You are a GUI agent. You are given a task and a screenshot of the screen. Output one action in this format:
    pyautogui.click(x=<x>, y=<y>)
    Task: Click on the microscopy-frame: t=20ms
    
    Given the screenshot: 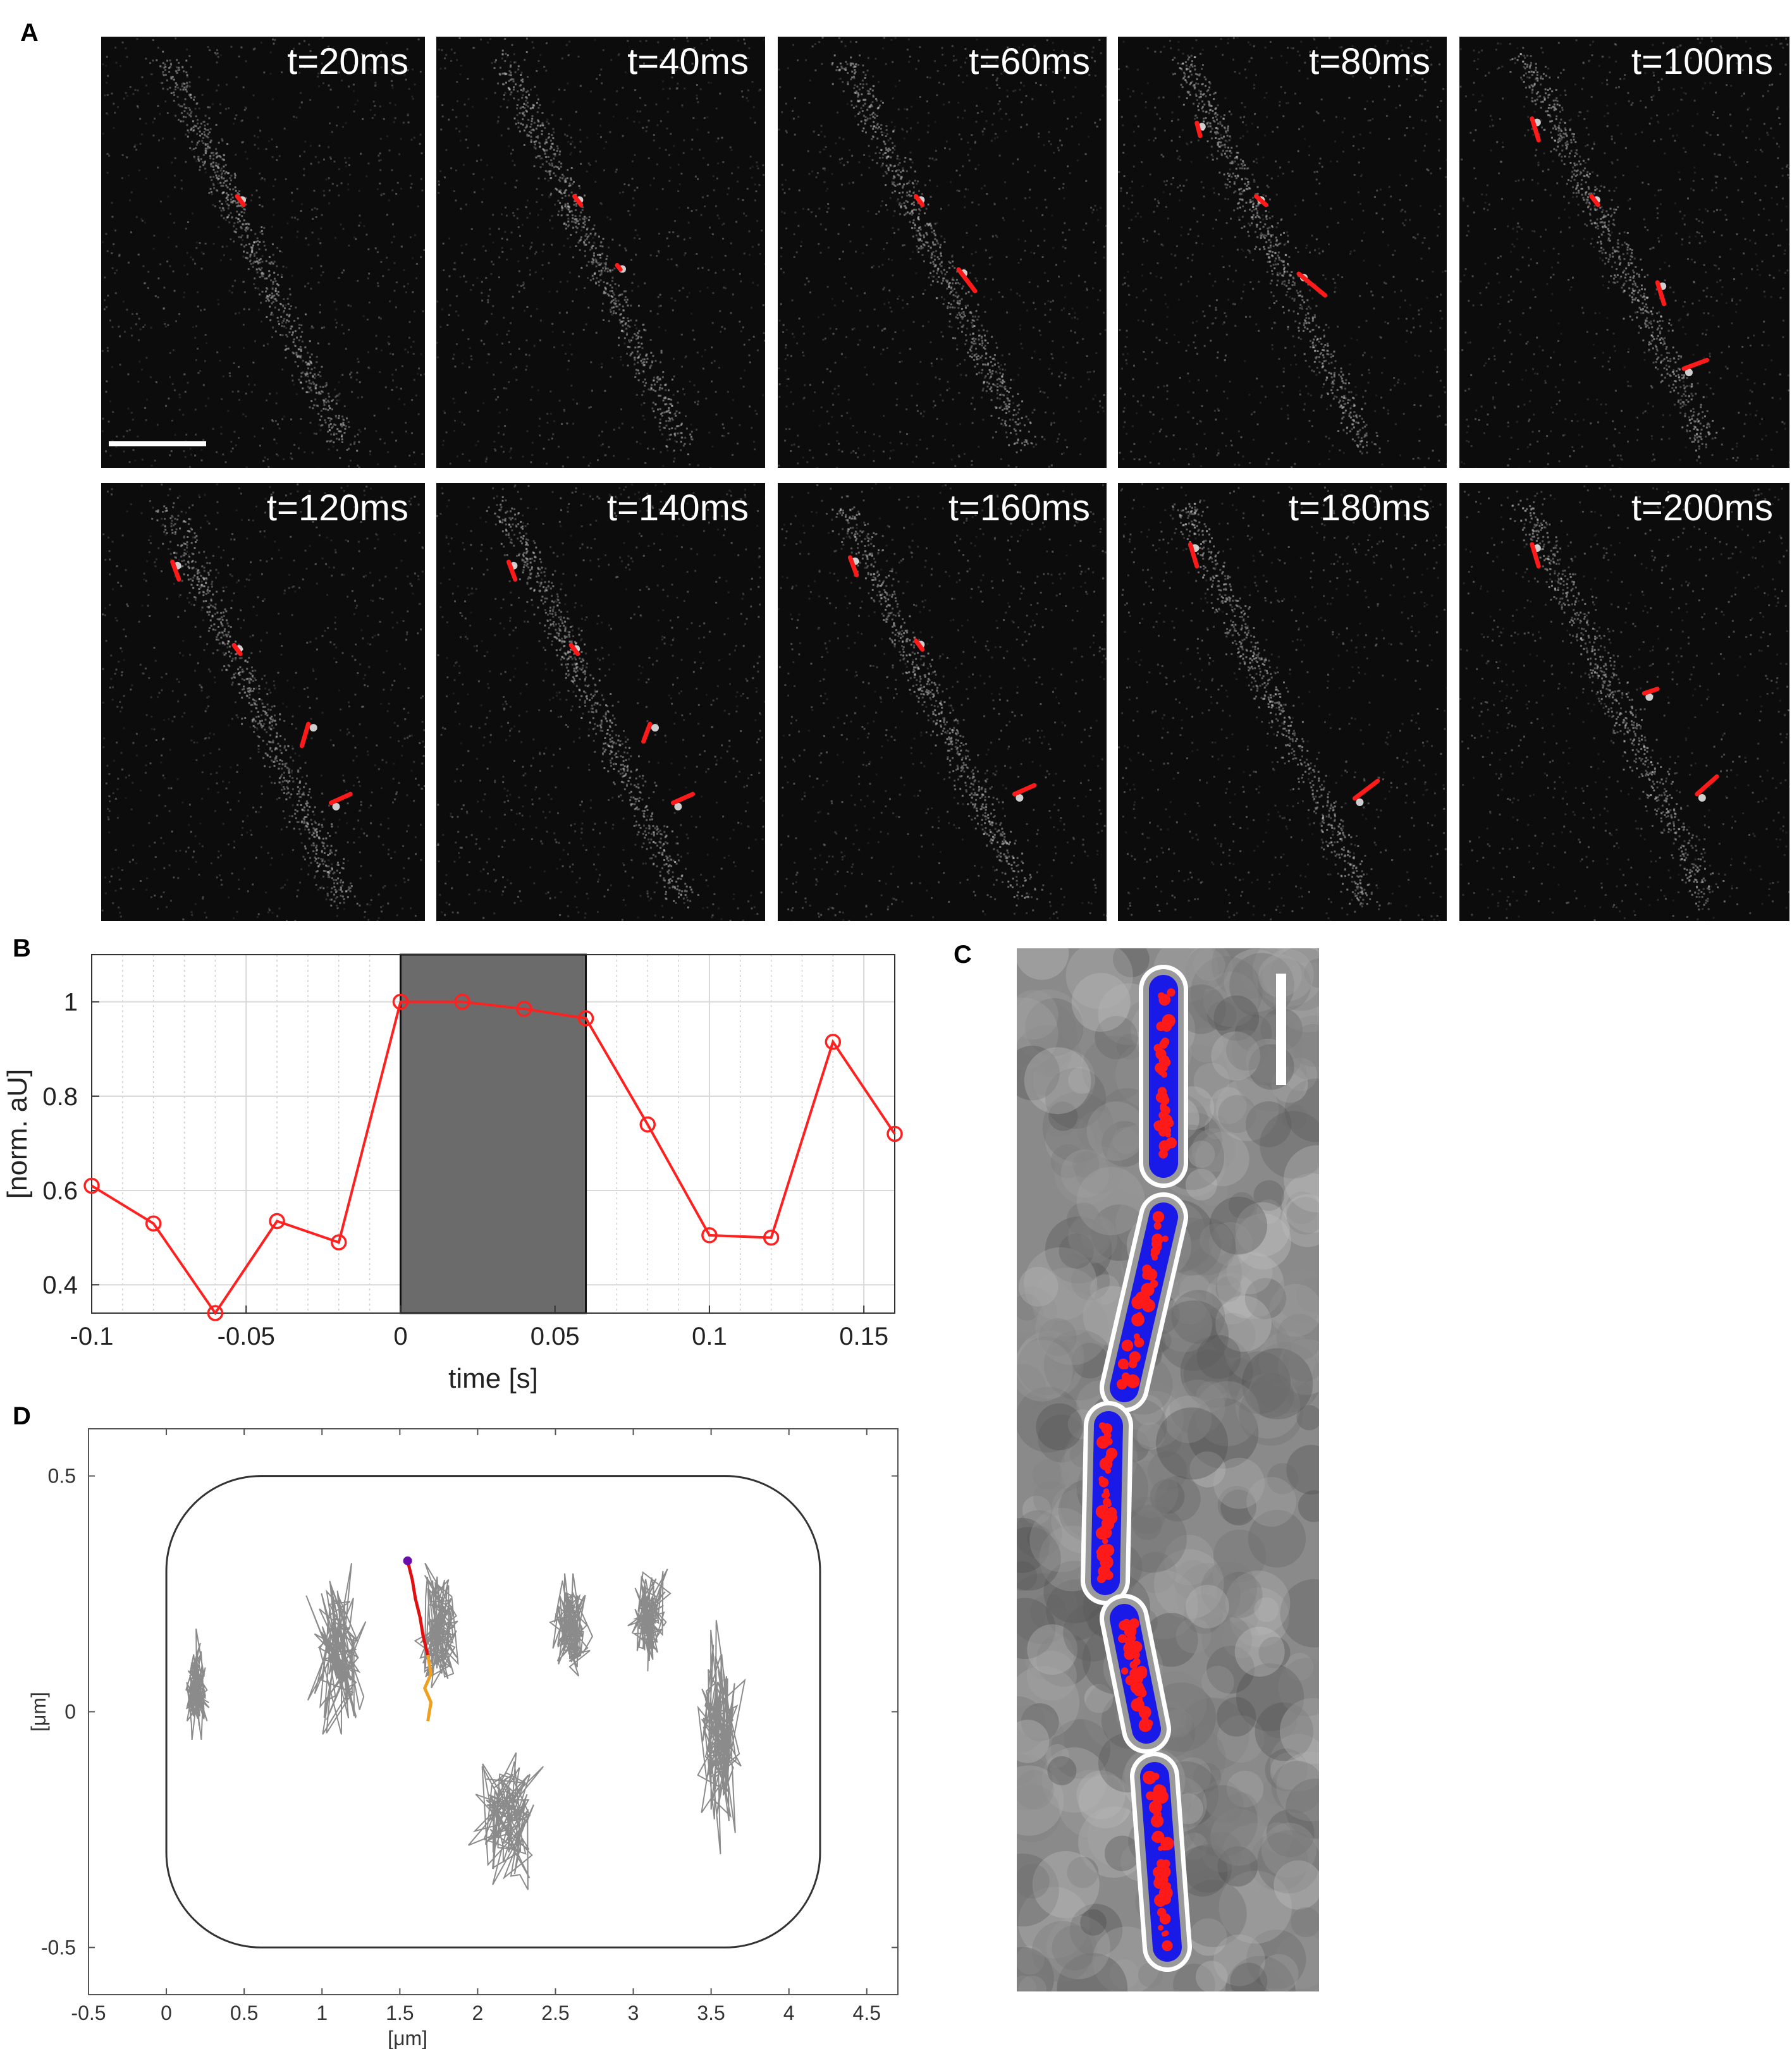 What is the action you would take?
    pyautogui.click(x=263, y=252)
    